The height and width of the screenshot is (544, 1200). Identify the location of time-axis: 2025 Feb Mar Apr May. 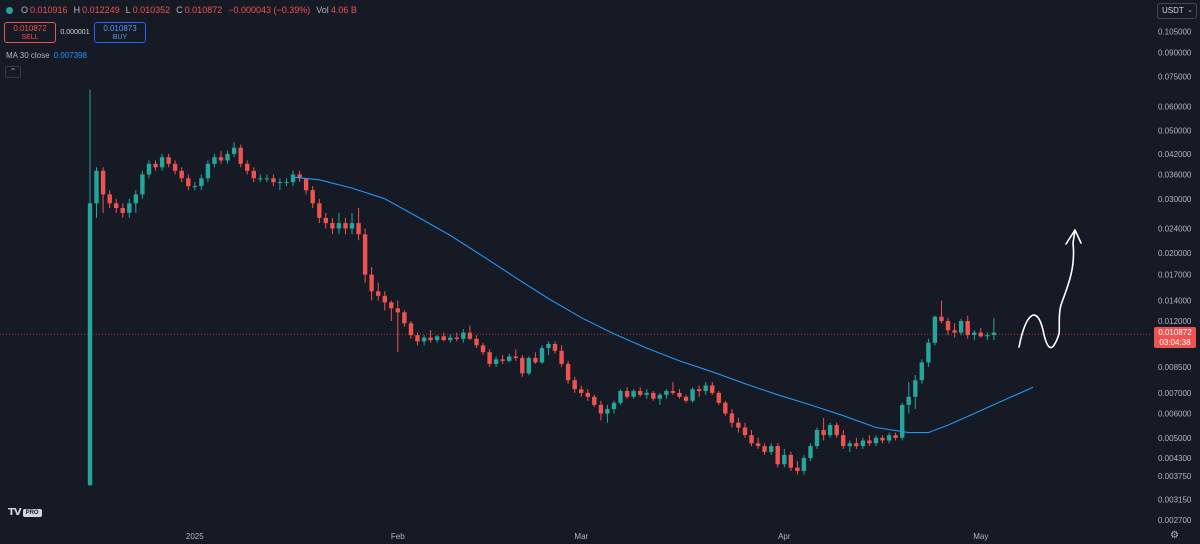
(587, 536).